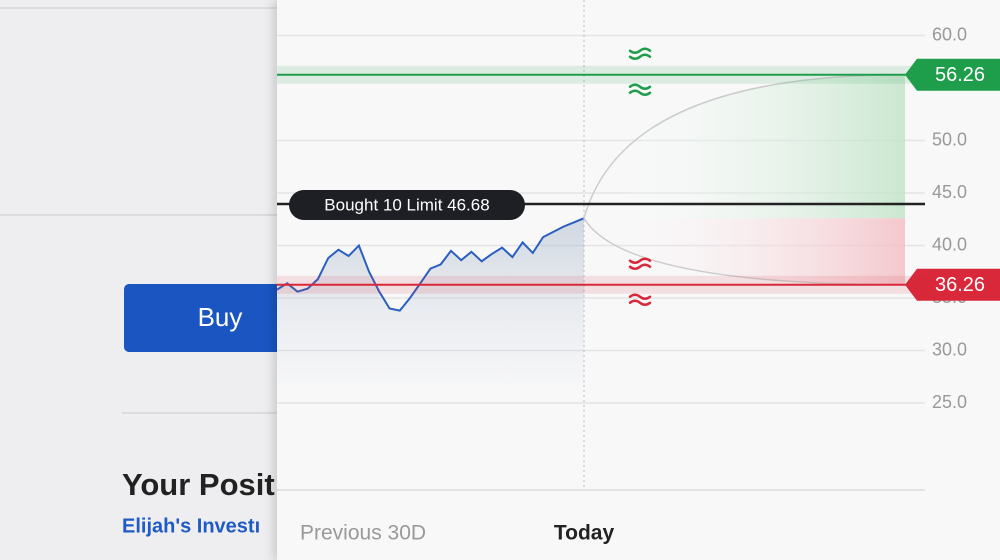 The image size is (1000, 560). Describe the element at coordinates (430, 264) in the screenshot. I see `price-line` at that location.